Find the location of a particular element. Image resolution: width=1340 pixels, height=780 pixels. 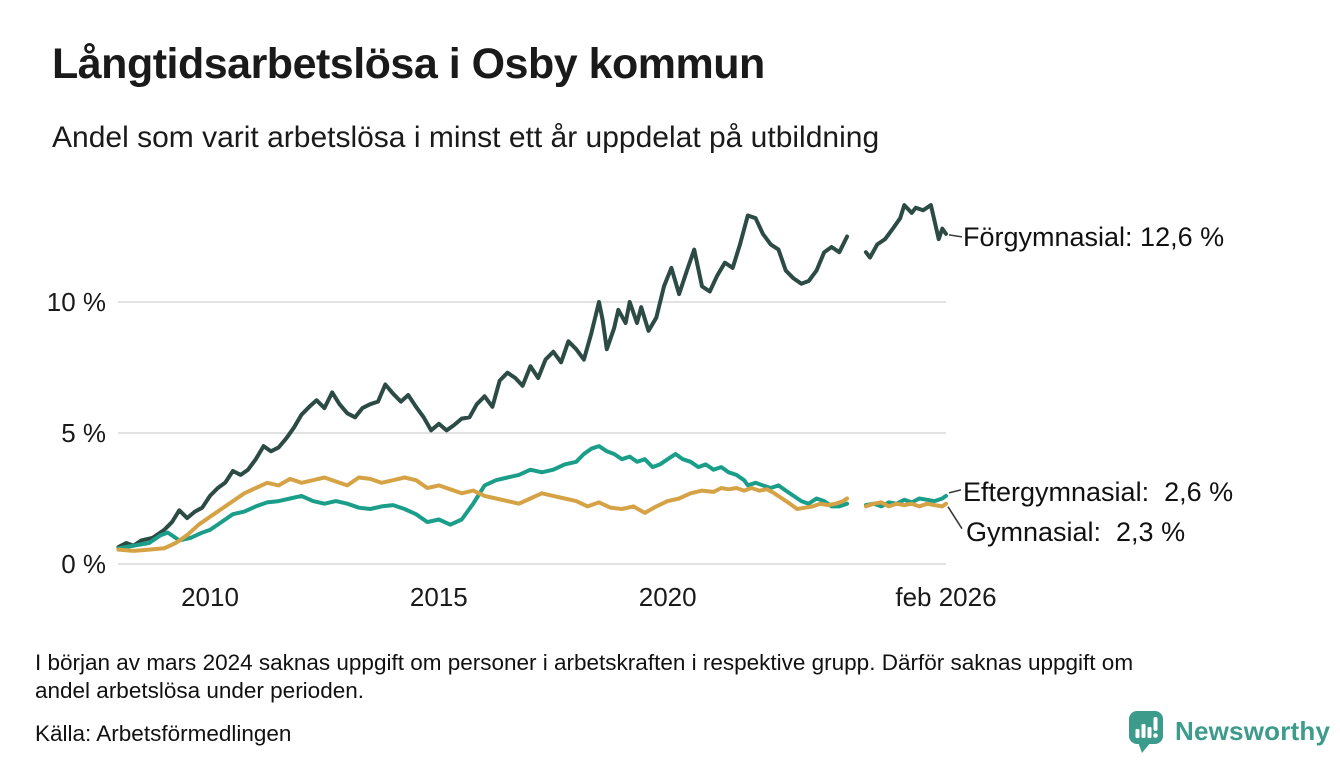

series-end-label-forgymnasial: Förgymnasial: 12,6 % is located at coordinates (1094, 237).